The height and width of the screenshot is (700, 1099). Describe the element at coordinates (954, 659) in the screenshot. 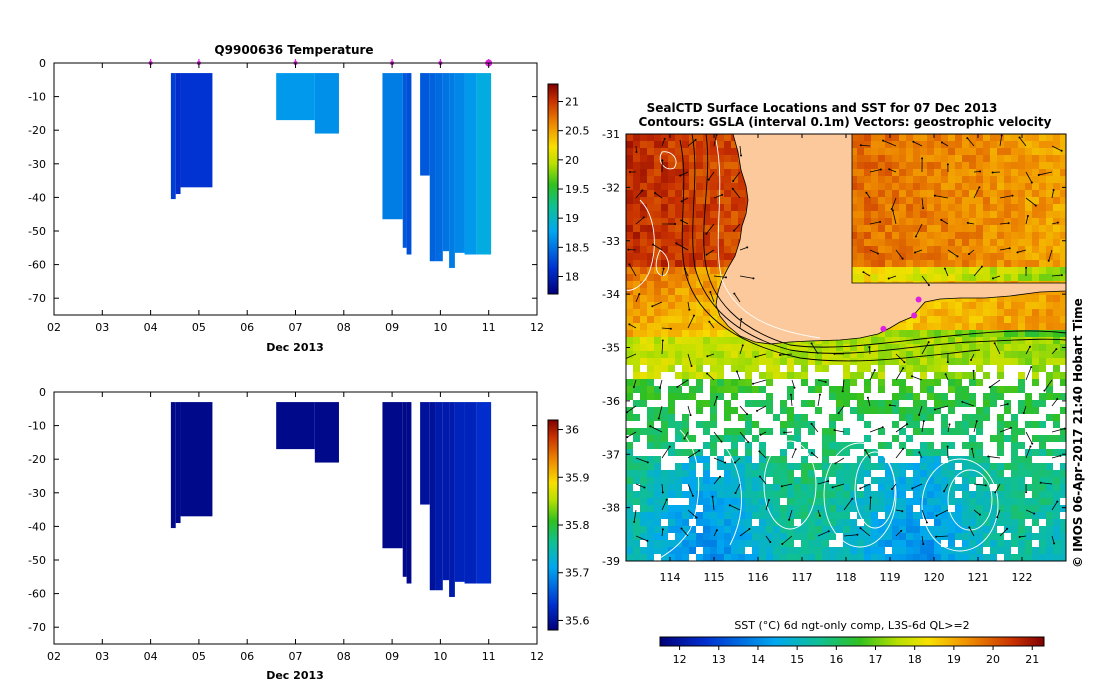

I see `map-colorbar-tick-label: 19` at that location.